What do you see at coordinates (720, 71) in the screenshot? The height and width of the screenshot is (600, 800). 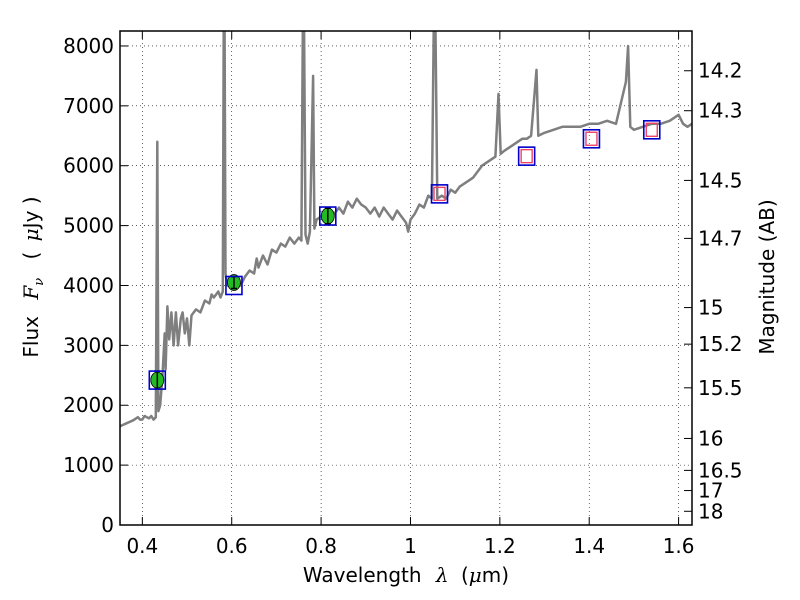 I see `y2-tick-label: 14.2` at bounding box center [720, 71].